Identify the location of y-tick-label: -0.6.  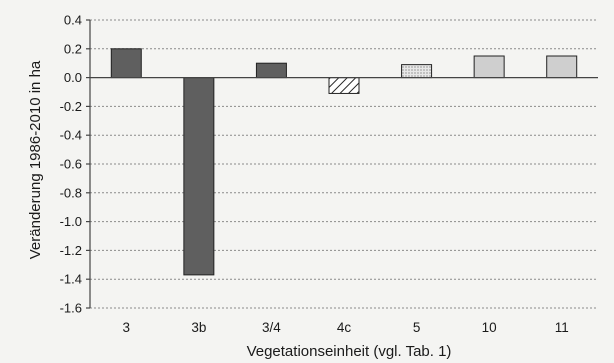
(71, 164).